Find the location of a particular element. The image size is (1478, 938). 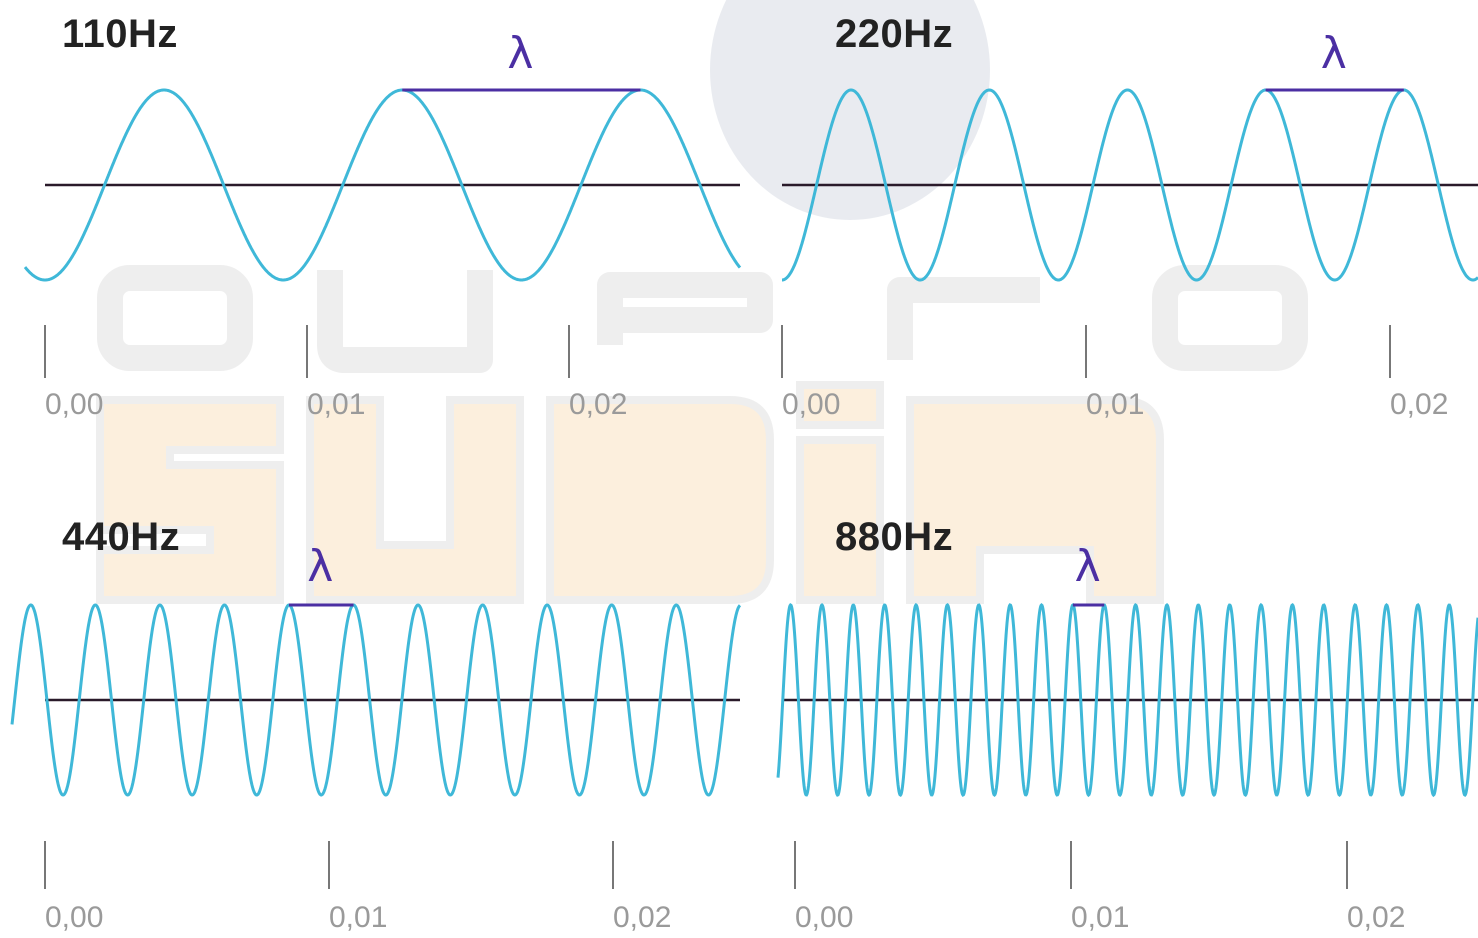

frequency-label: 880Hz is located at coordinates (894, 537).